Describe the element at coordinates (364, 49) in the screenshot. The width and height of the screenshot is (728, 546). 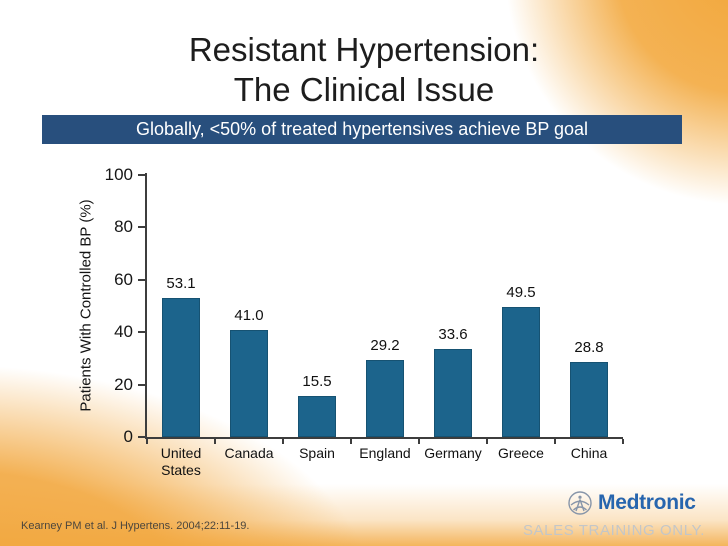
I see `title-line-1: Resistant Hypertension:` at that location.